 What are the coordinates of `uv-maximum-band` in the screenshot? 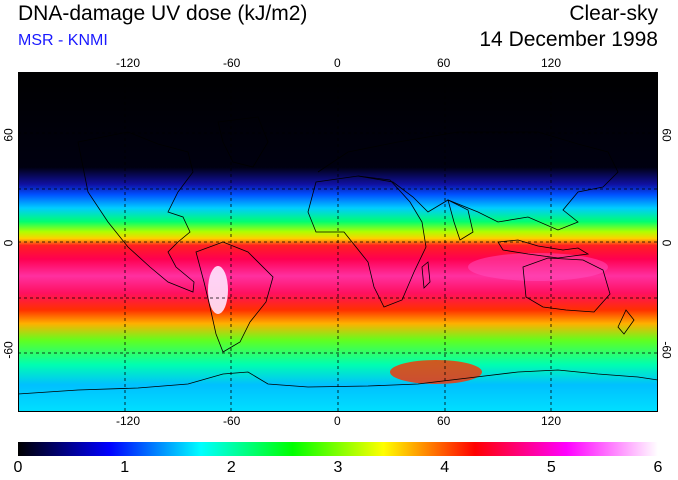 It's located at (538, 267).